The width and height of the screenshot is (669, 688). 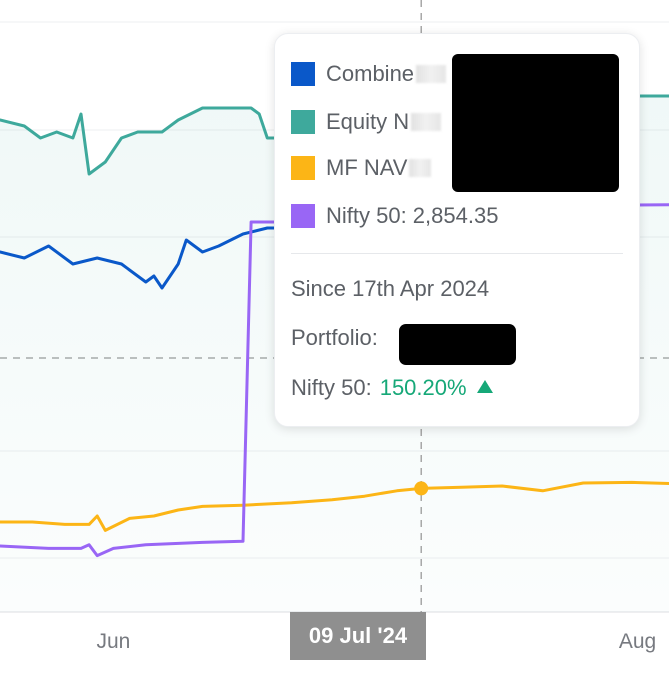 I want to click on legend-equity: Equity N, so click(x=366, y=122).